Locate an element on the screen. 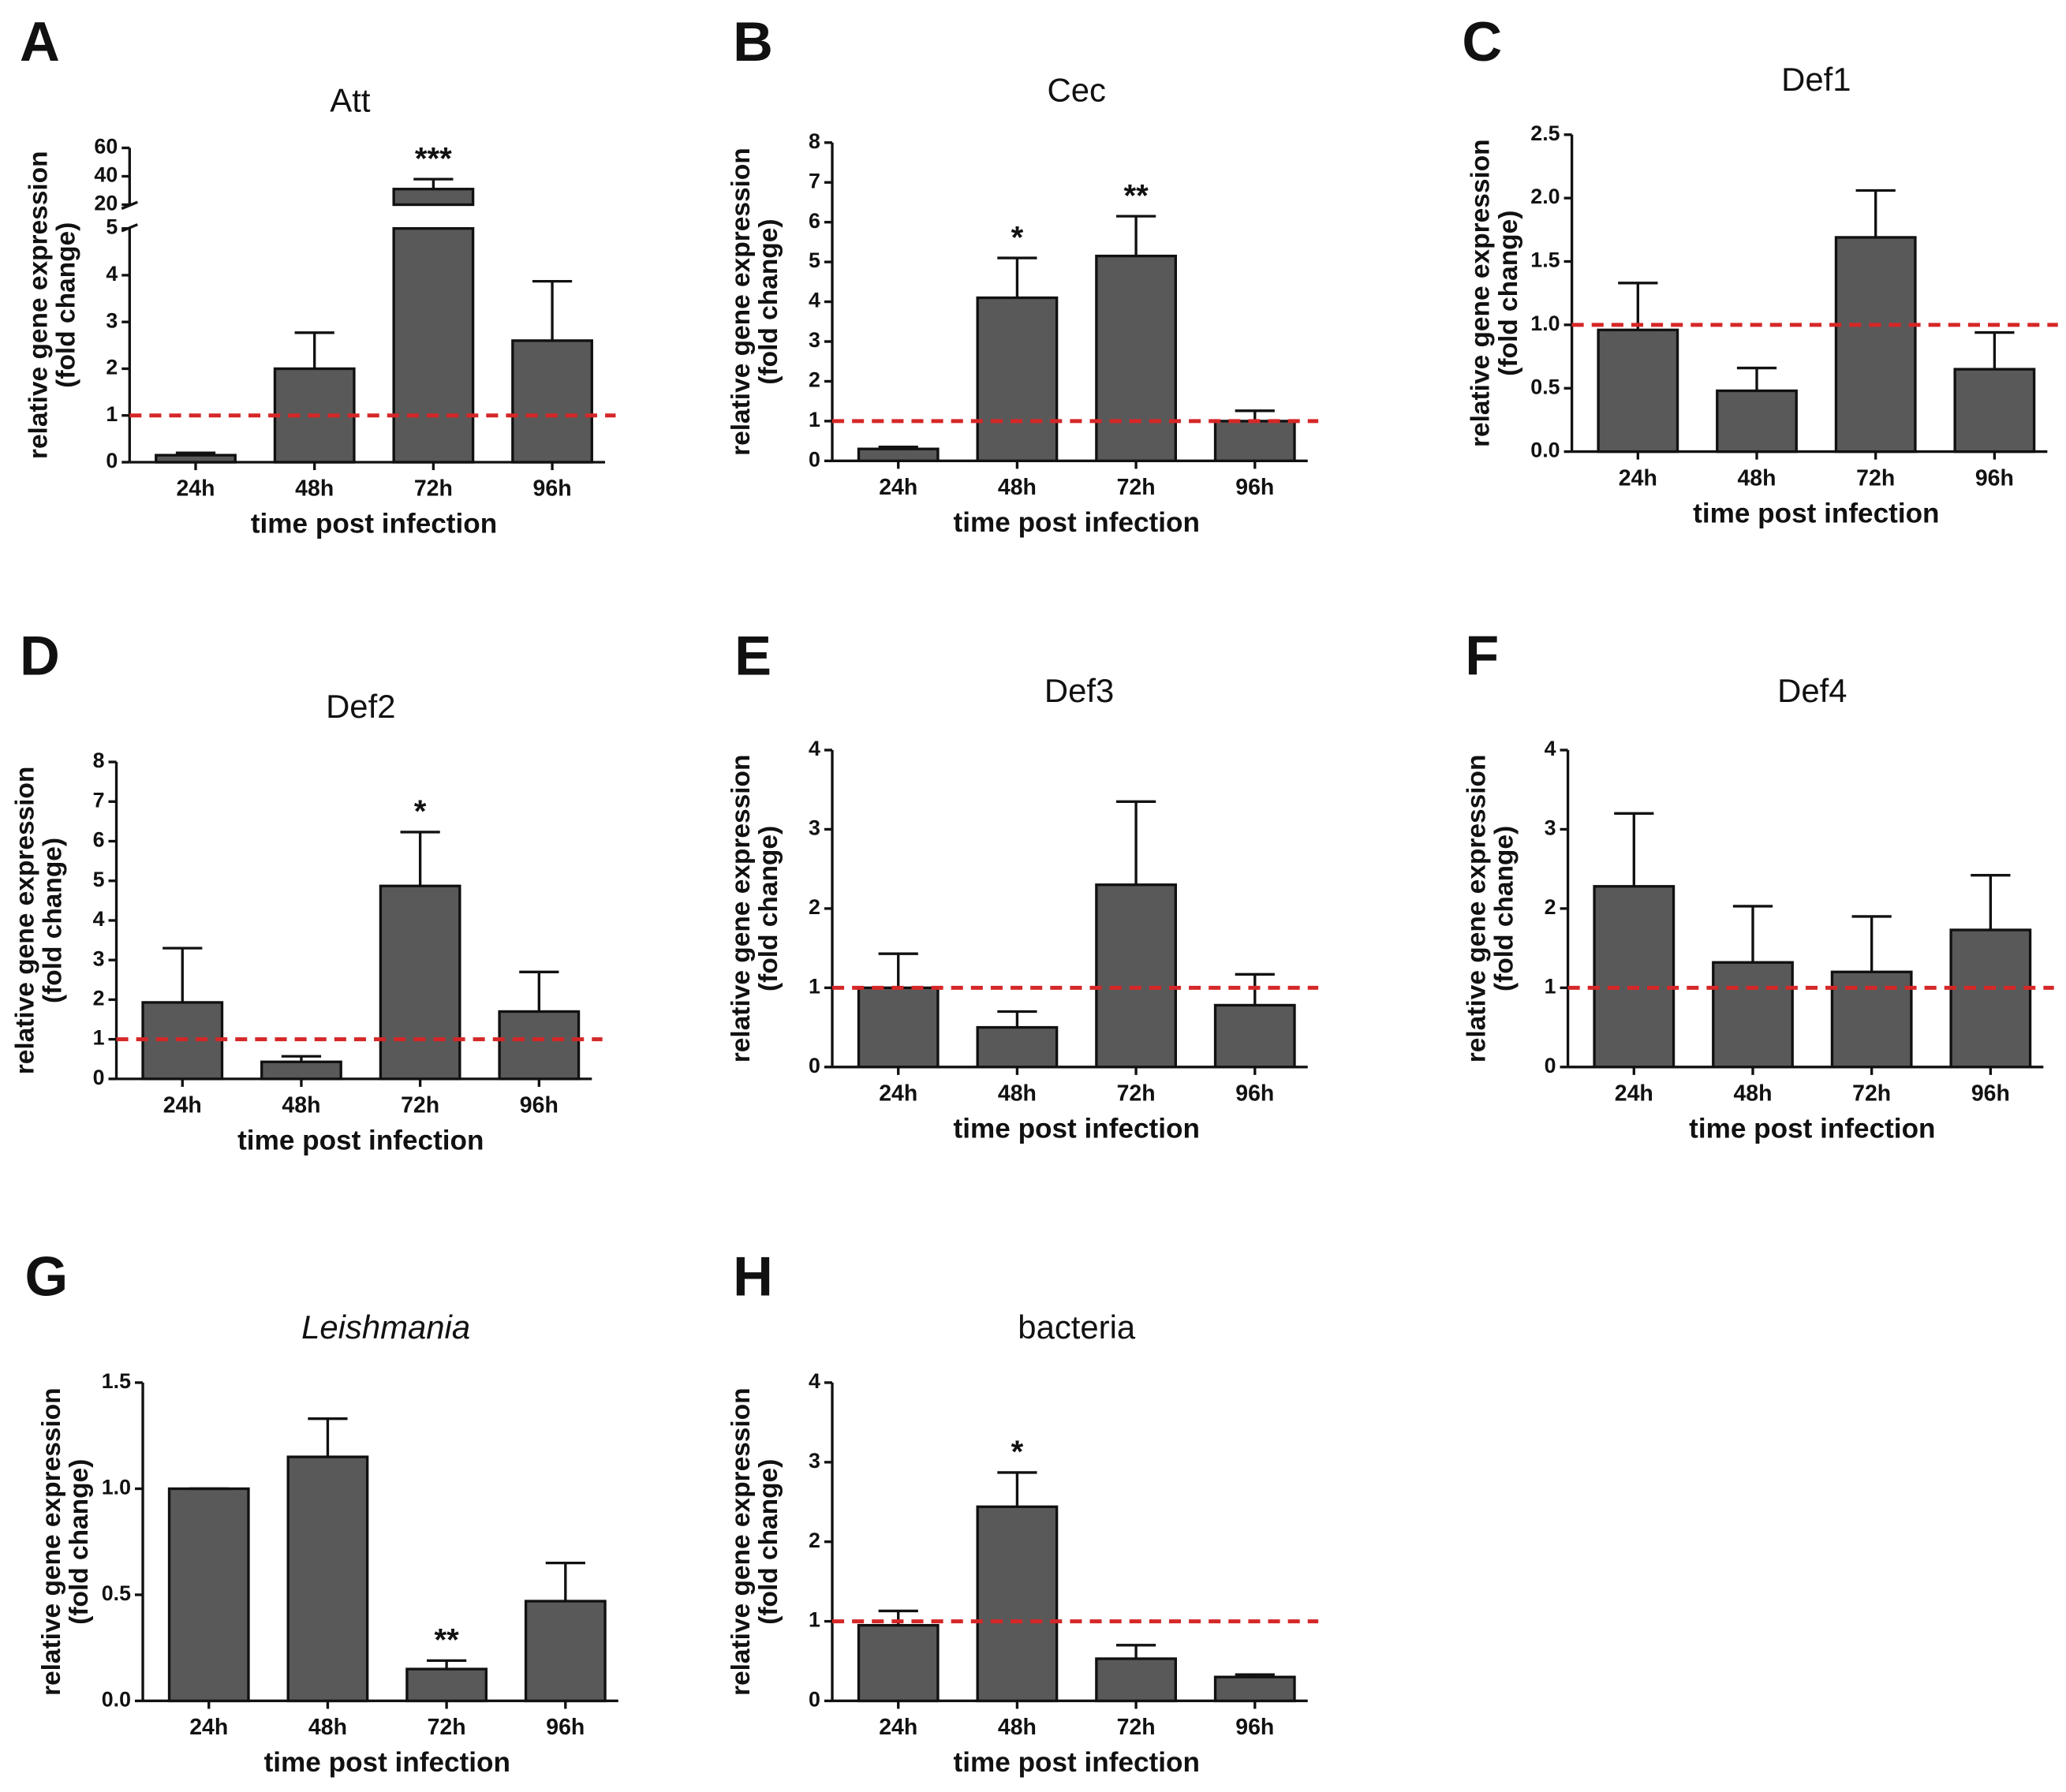 The height and width of the screenshot is (1792, 2066). chart-title: Def4 is located at coordinates (1812, 690).